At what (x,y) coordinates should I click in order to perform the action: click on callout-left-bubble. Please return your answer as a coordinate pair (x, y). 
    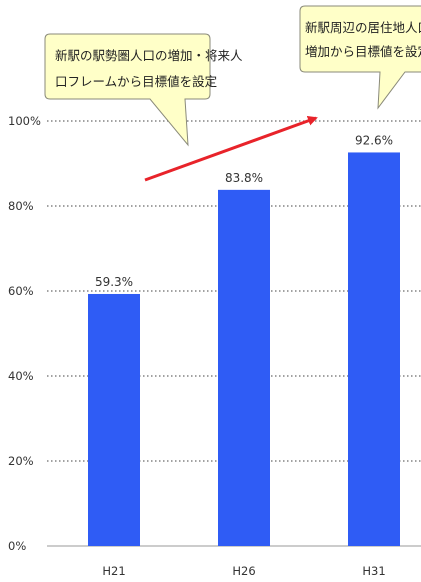
    Looking at the image, I should click on (127, 90).